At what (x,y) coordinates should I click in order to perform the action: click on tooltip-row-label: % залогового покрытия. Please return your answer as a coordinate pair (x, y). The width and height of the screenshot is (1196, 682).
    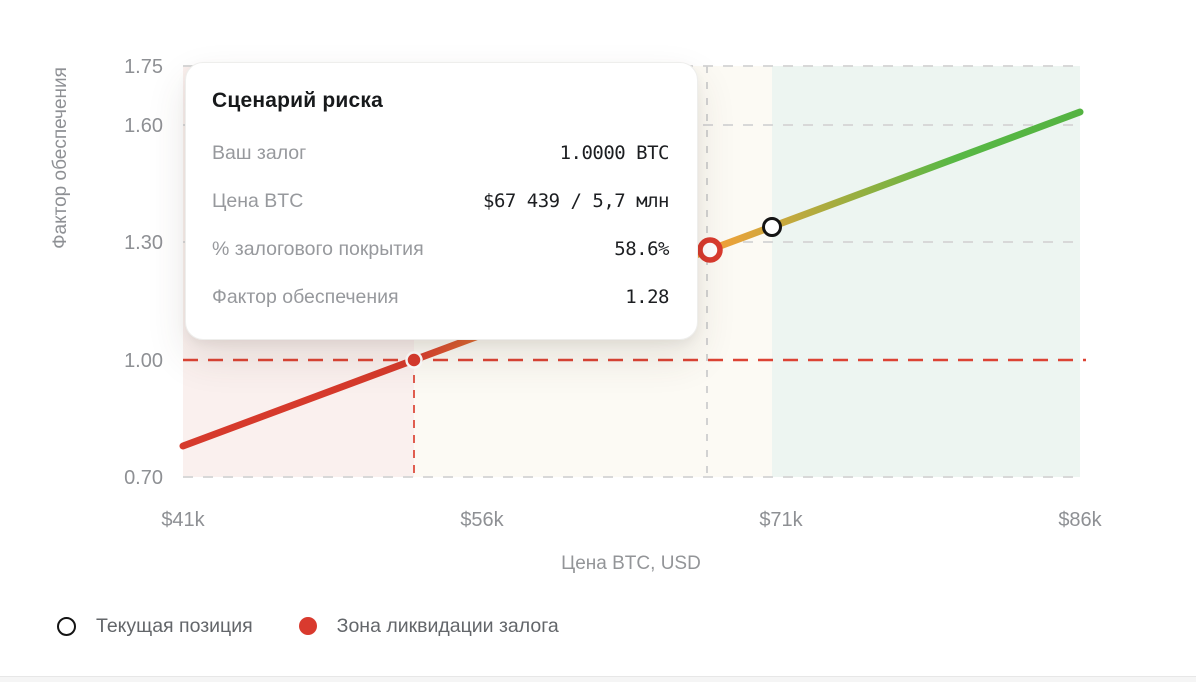
    Looking at the image, I should click on (318, 249).